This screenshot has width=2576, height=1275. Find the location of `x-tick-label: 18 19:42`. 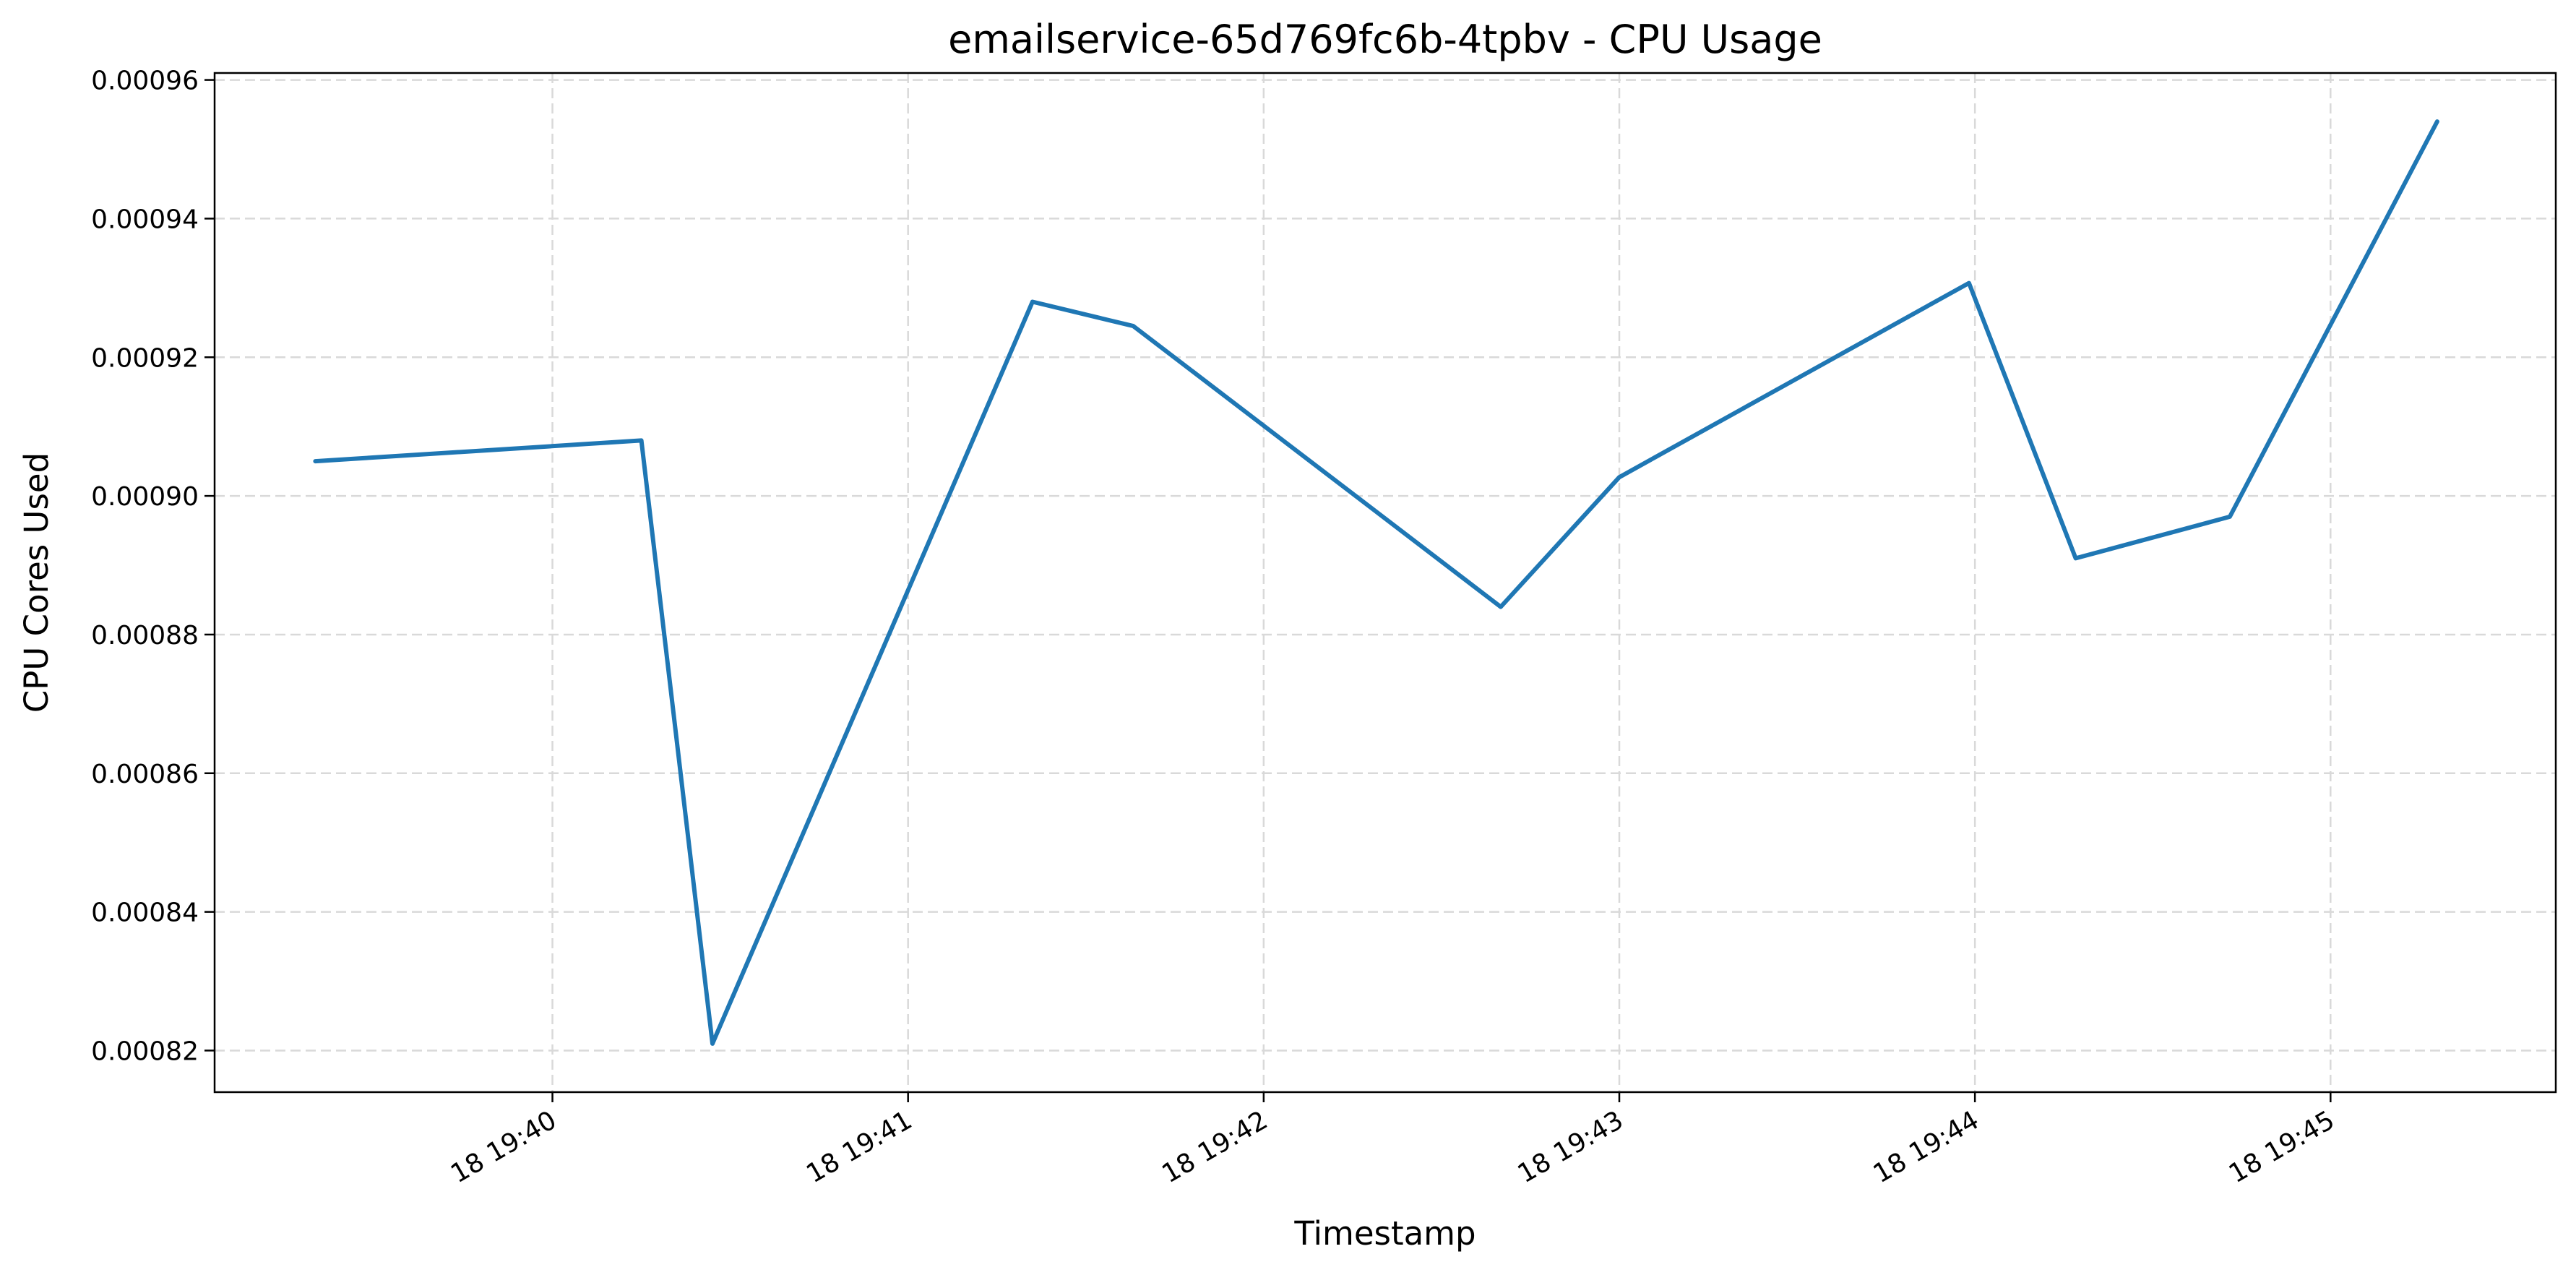

x-tick-label: 18 19:42 is located at coordinates (1214, 1147).